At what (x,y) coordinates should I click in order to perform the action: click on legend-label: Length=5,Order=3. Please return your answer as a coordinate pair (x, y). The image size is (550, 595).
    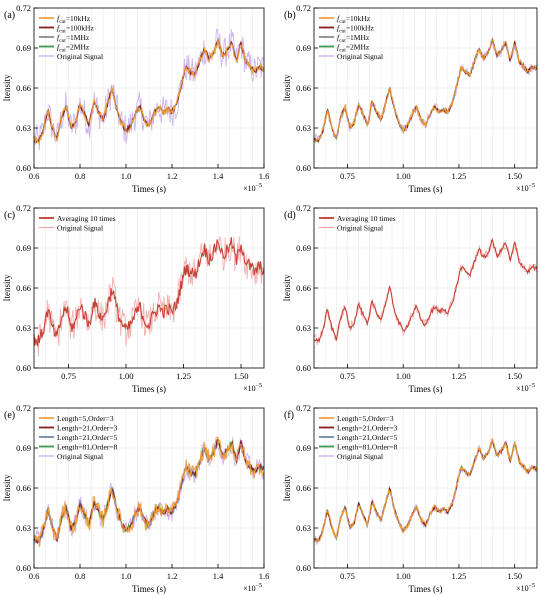
    Looking at the image, I should click on (85, 418).